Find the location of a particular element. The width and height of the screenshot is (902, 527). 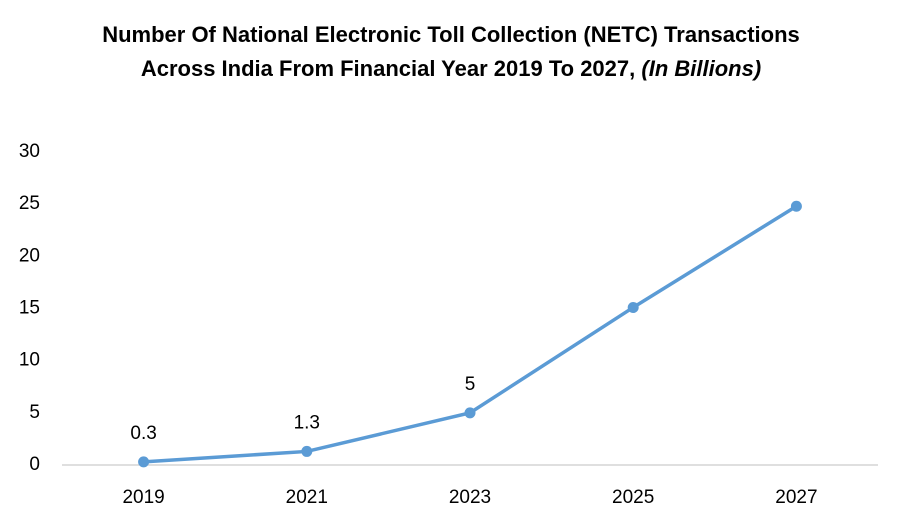

x-tick-label: 2025 is located at coordinates (633, 497).